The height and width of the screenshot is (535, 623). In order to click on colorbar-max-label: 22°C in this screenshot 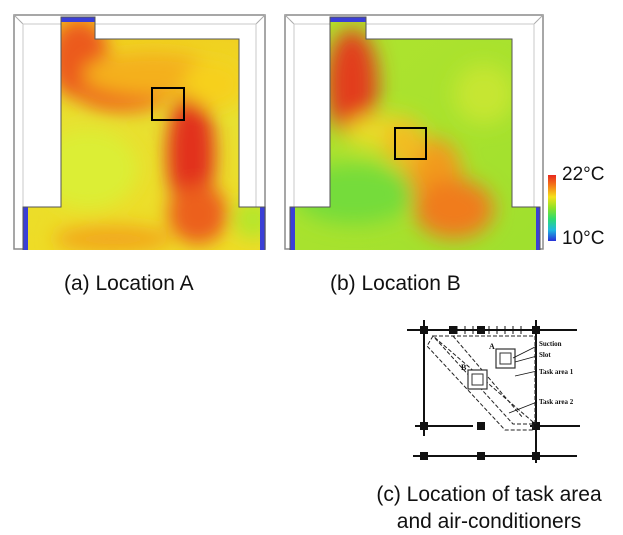, I will do `click(583, 174)`.